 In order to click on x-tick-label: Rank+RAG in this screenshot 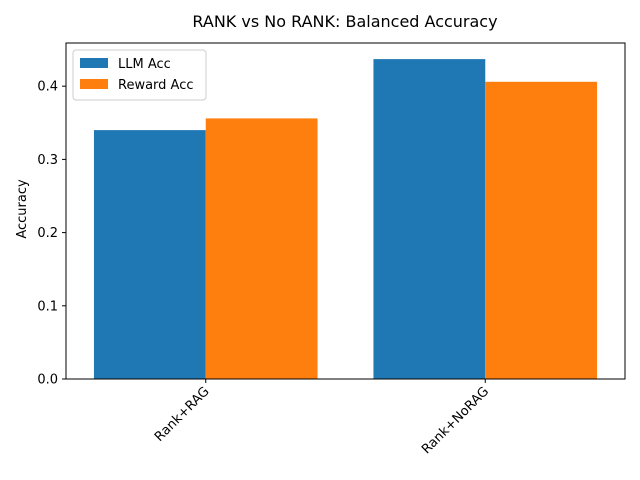, I will do `click(182, 414)`.